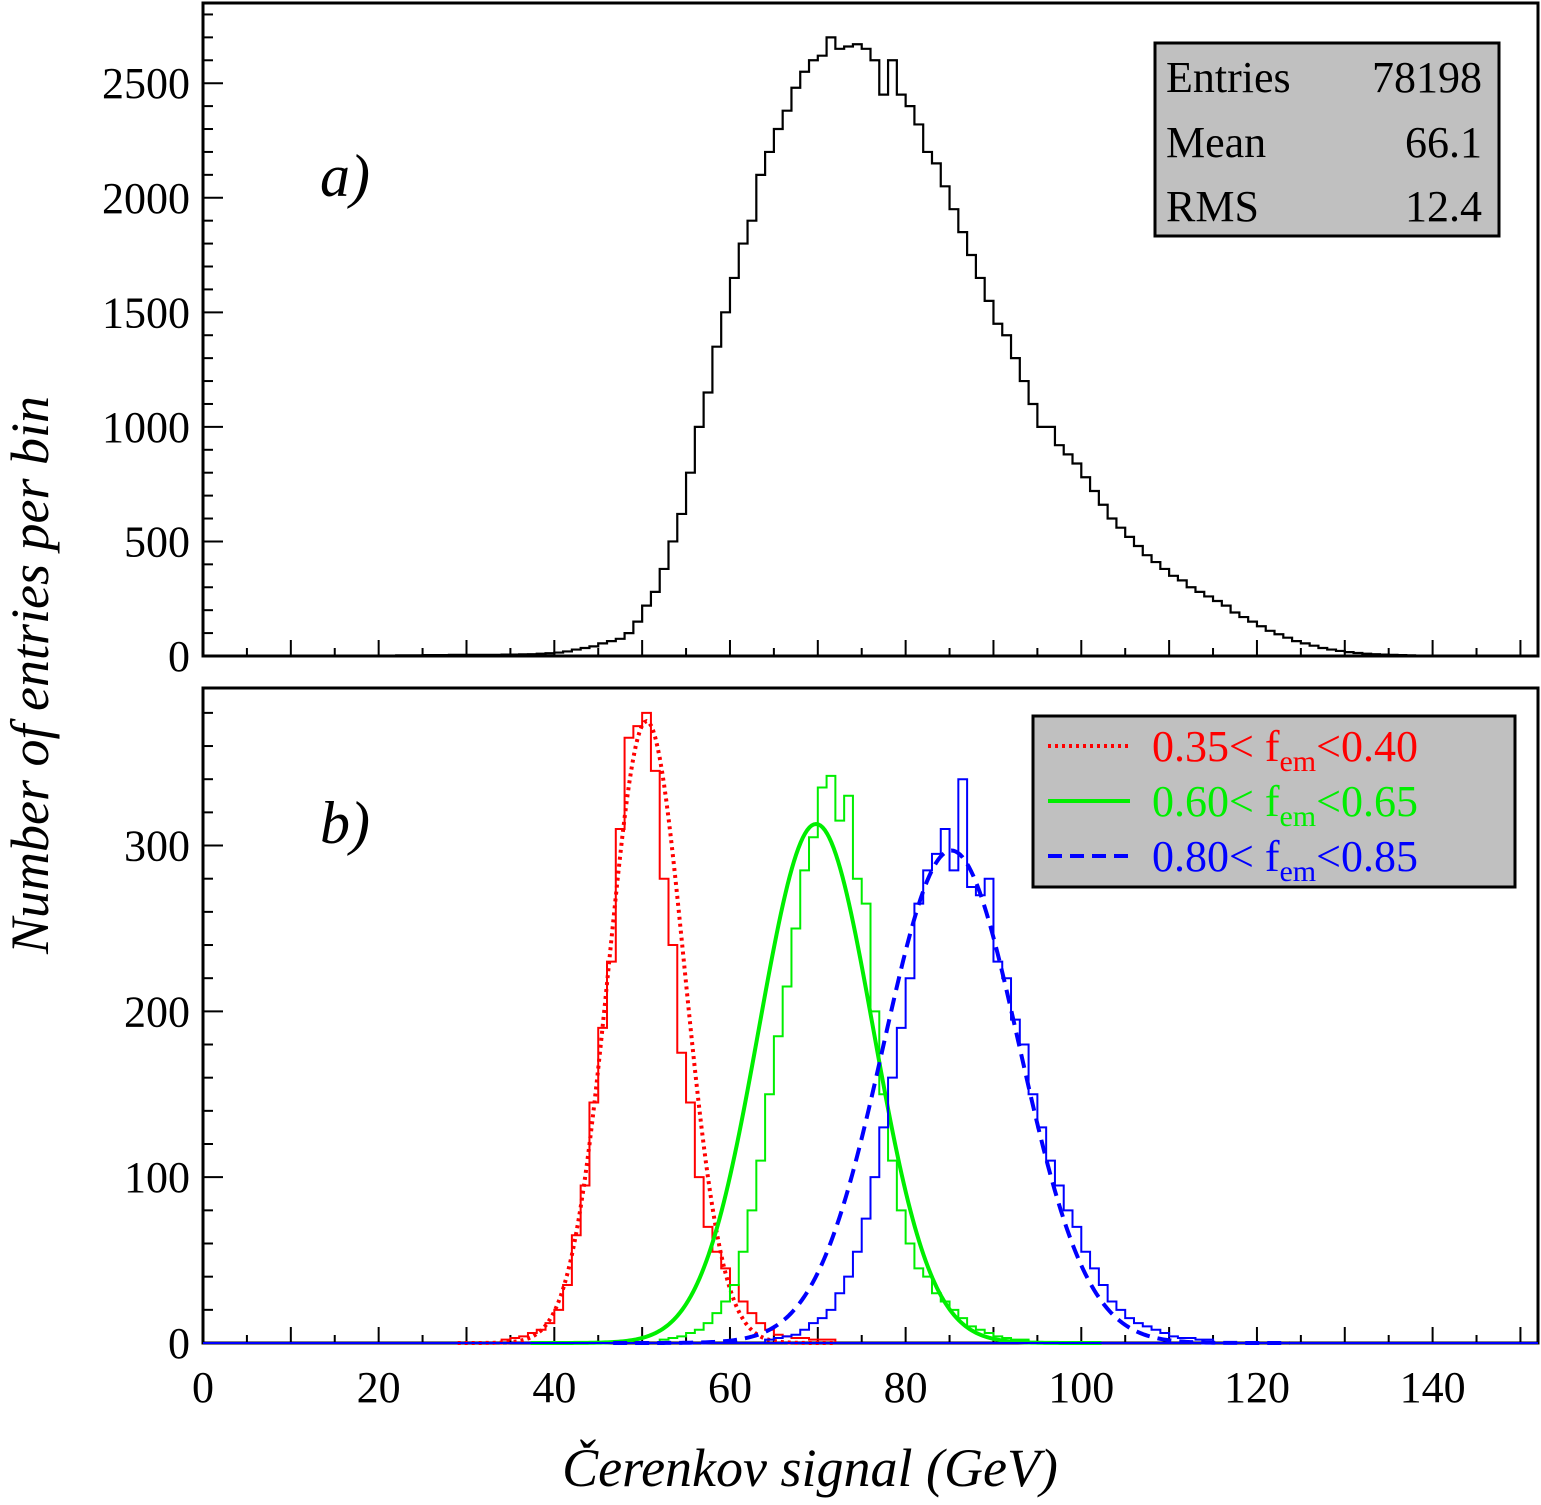  Describe the element at coordinates (1285, 805) in the screenshot. I see `legend-entry: 0.60< fem<0.65` at that location.